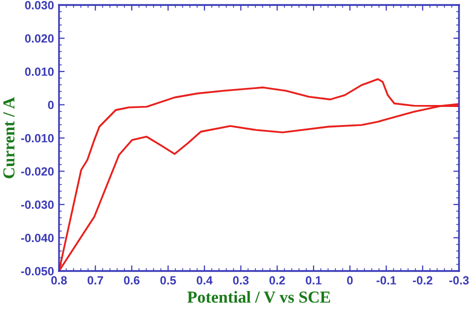  What do you see at coordinates (37, 271) in the screenshot?
I see `y-tick-label: -0.050` at bounding box center [37, 271].